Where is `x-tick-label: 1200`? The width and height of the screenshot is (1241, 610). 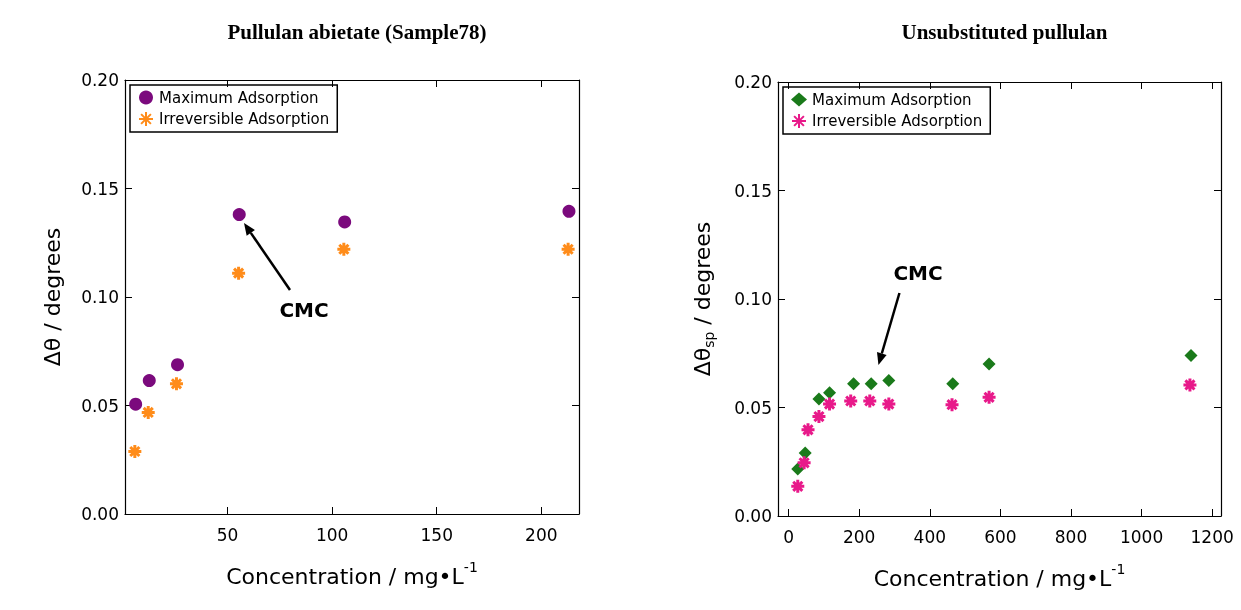
x-tick-label: 1200 is located at coordinates (1212, 536).